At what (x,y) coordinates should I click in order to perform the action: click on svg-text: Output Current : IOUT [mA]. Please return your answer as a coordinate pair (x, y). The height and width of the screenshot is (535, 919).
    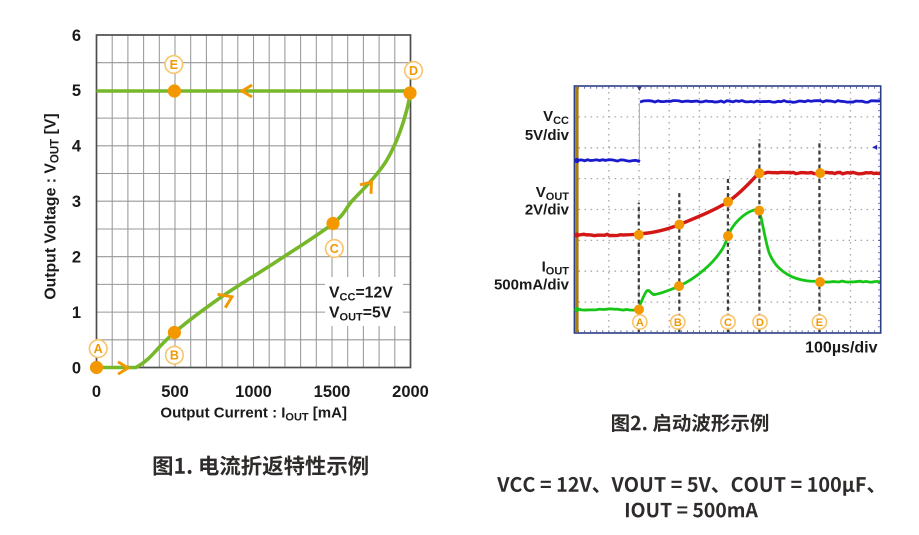
    Looking at the image, I should click on (253, 414).